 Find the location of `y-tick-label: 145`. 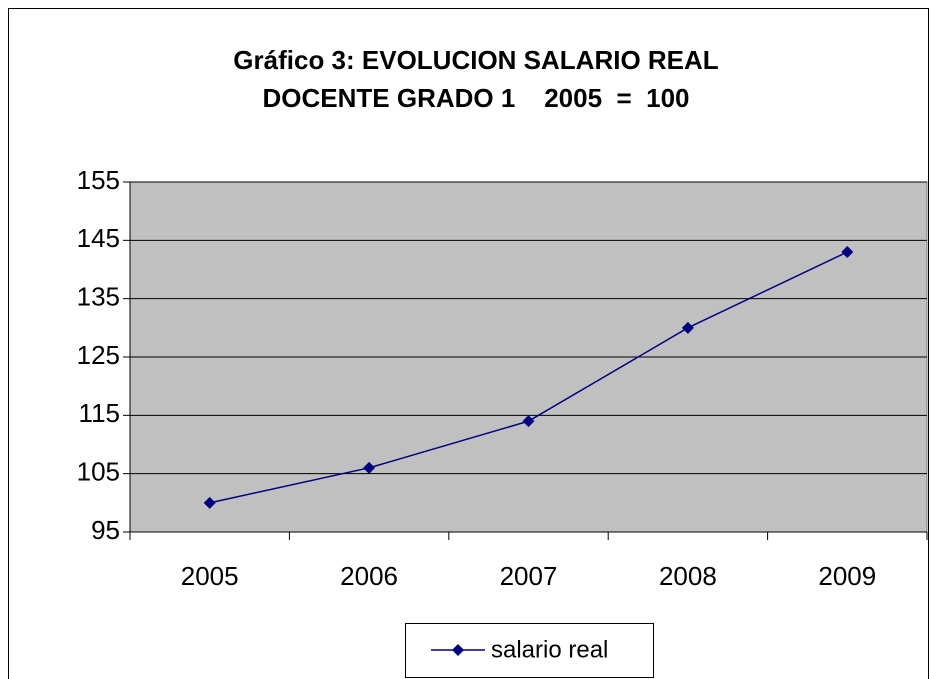

y-tick-label: 145 is located at coordinates (98, 238).